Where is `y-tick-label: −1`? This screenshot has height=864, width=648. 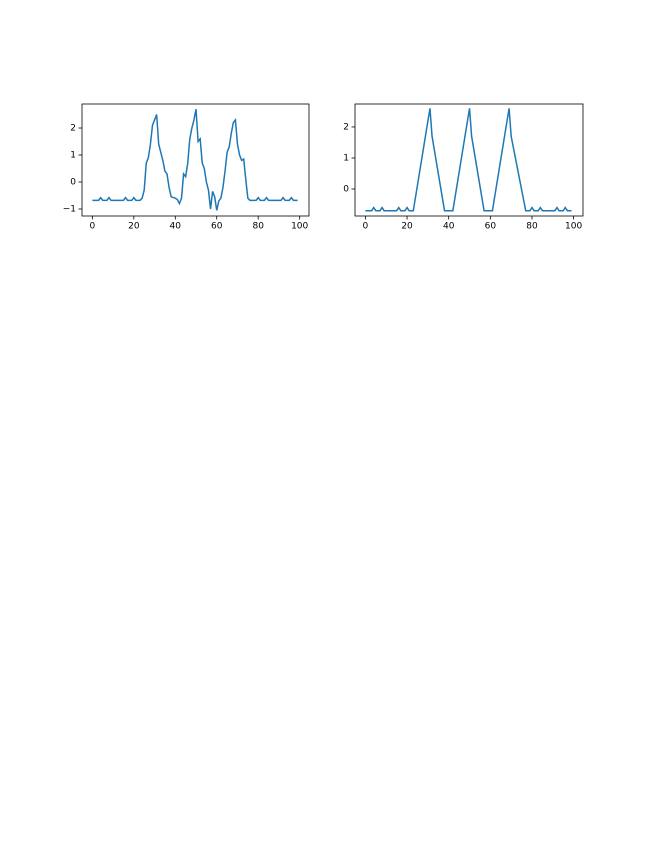 y-tick-label: −1 is located at coordinates (69, 209).